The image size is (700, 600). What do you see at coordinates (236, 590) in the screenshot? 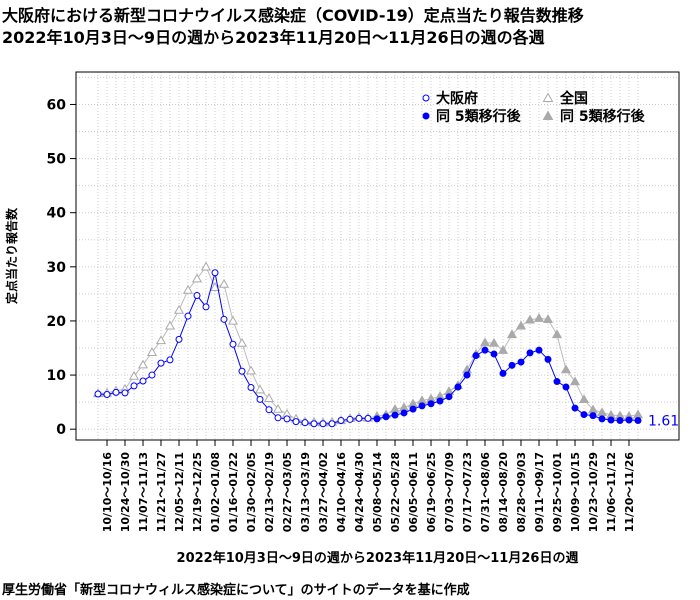
I see `source-note: 厚生労働省「新型コロナウィルス感染症について」のサイトのデータを基に作成` at bounding box center [236, 590].